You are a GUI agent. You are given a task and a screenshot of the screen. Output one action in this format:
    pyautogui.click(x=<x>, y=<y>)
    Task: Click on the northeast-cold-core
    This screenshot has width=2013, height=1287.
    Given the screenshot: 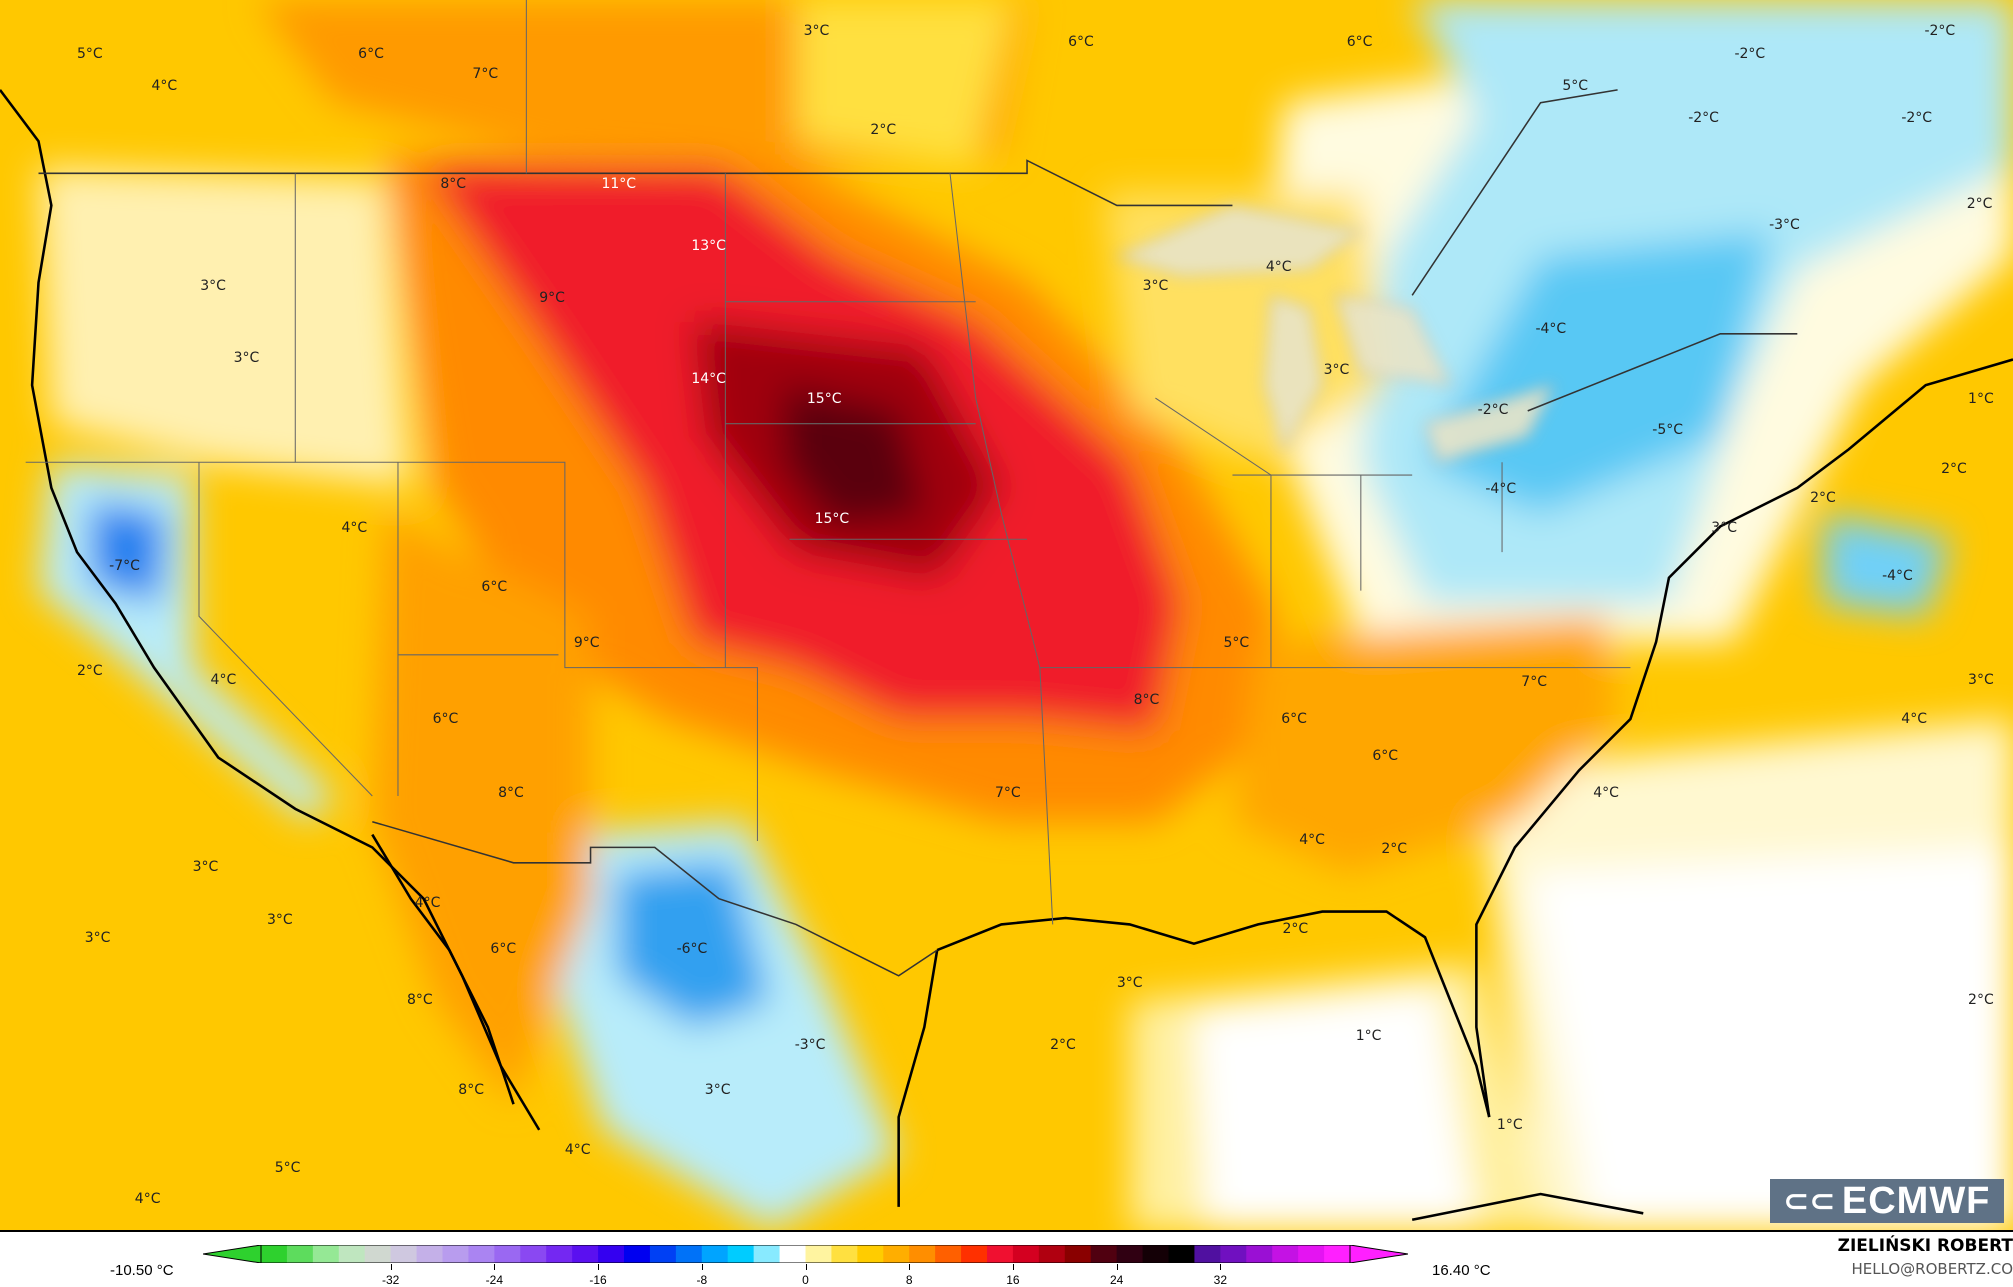 What is the action you would take?
    pyautogui.click(x=1598, y=372)
    